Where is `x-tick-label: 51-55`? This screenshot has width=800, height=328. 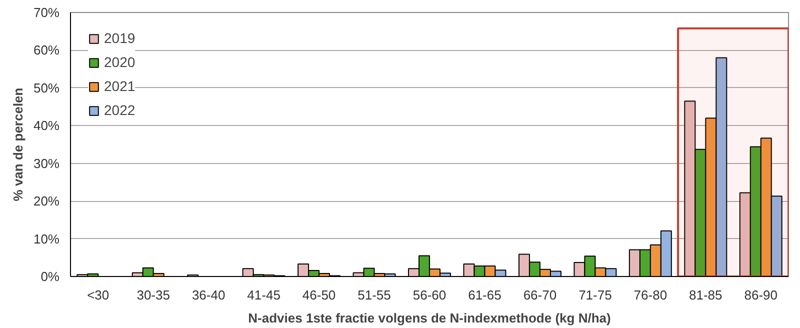
x-tick-label: 51-55 is located at coordinates (374, 295).